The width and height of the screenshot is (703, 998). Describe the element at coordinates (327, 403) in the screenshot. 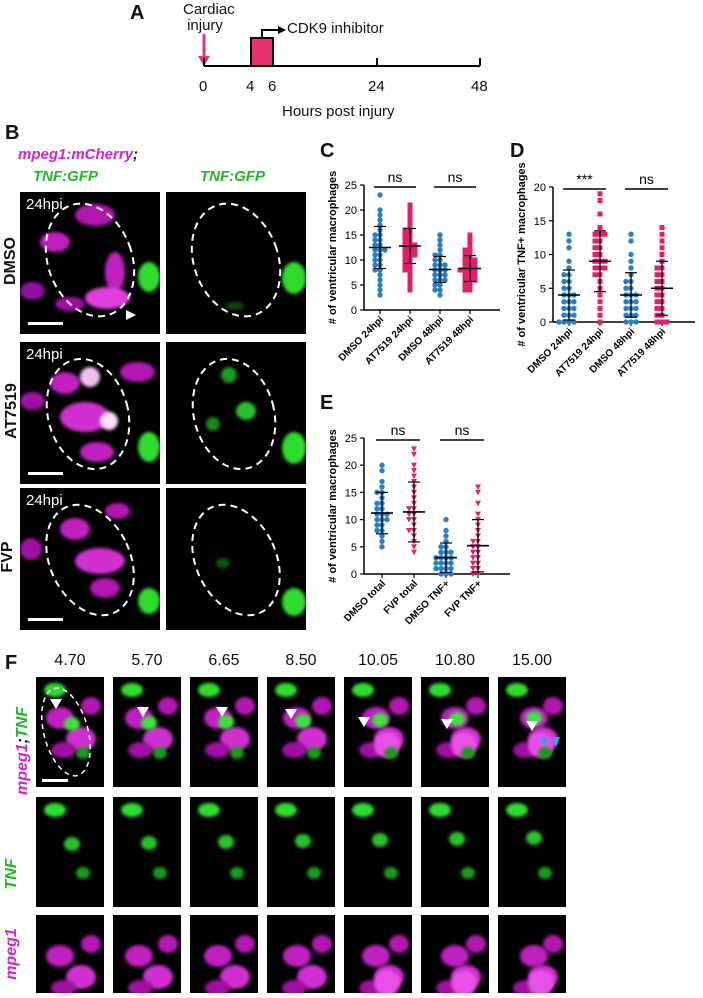

I see `panel-e-label: E` at that location.